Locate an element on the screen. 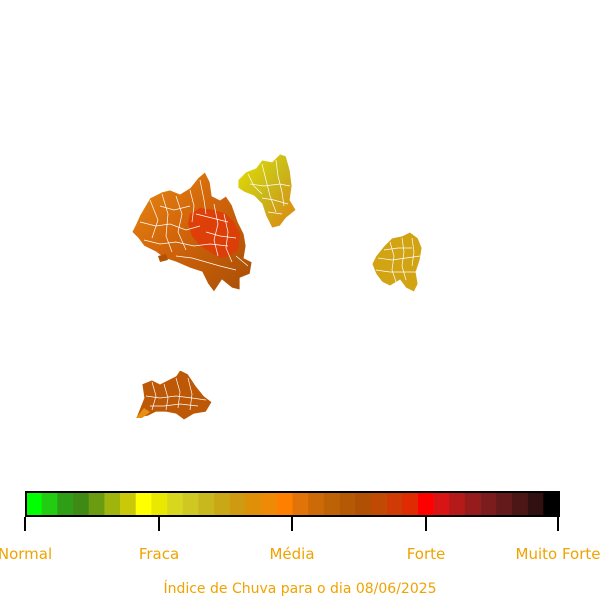  municipality-borders-east is located at coordinates (398, 260).